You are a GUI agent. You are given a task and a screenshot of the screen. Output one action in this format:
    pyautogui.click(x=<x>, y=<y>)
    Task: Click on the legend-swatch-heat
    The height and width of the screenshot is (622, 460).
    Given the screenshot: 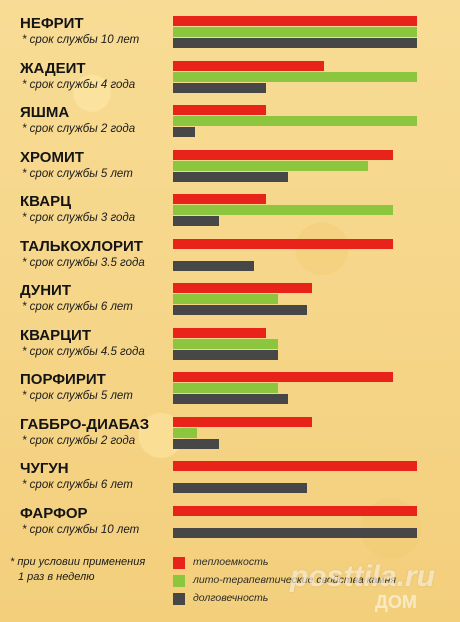 What is the action you would take?
    pyautogui.click(x=179, y=563)
    